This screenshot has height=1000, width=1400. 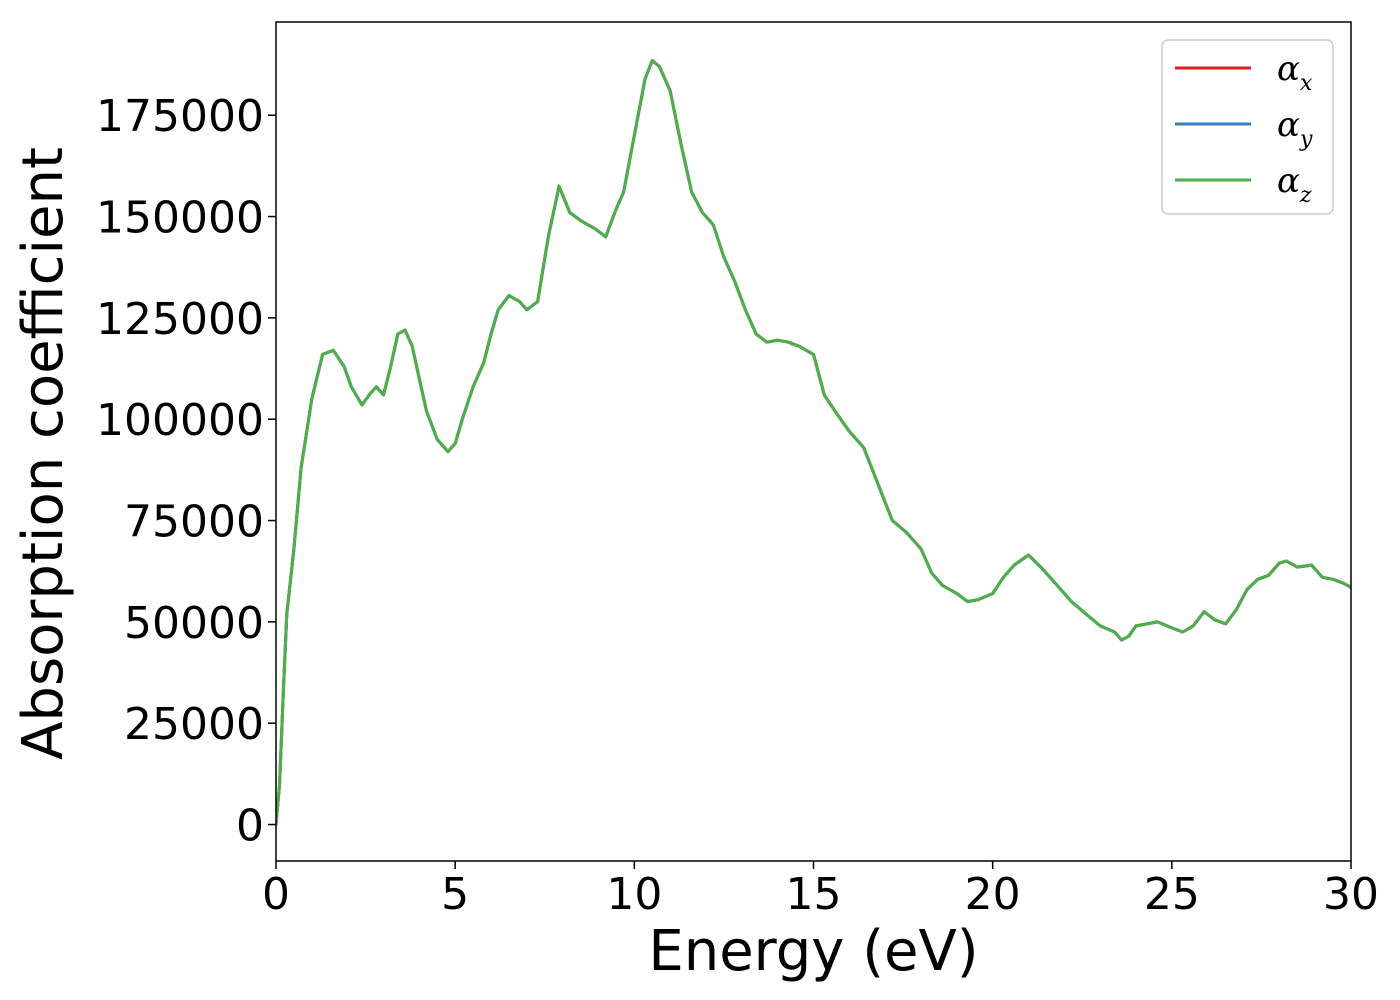 What do you see at coordinates (455, 894) in the screenshot?
I see `x-tick-label: 5` at bounding box center [455, 894].